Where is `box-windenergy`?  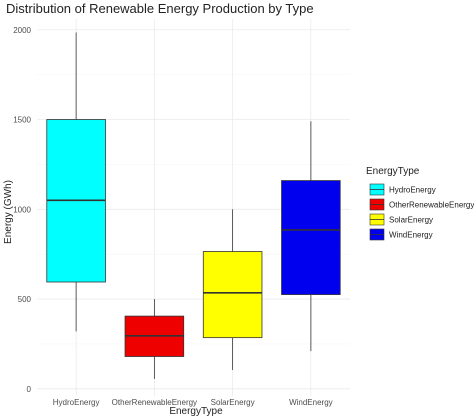 box-windenergy is located at coordinates (311, 236).